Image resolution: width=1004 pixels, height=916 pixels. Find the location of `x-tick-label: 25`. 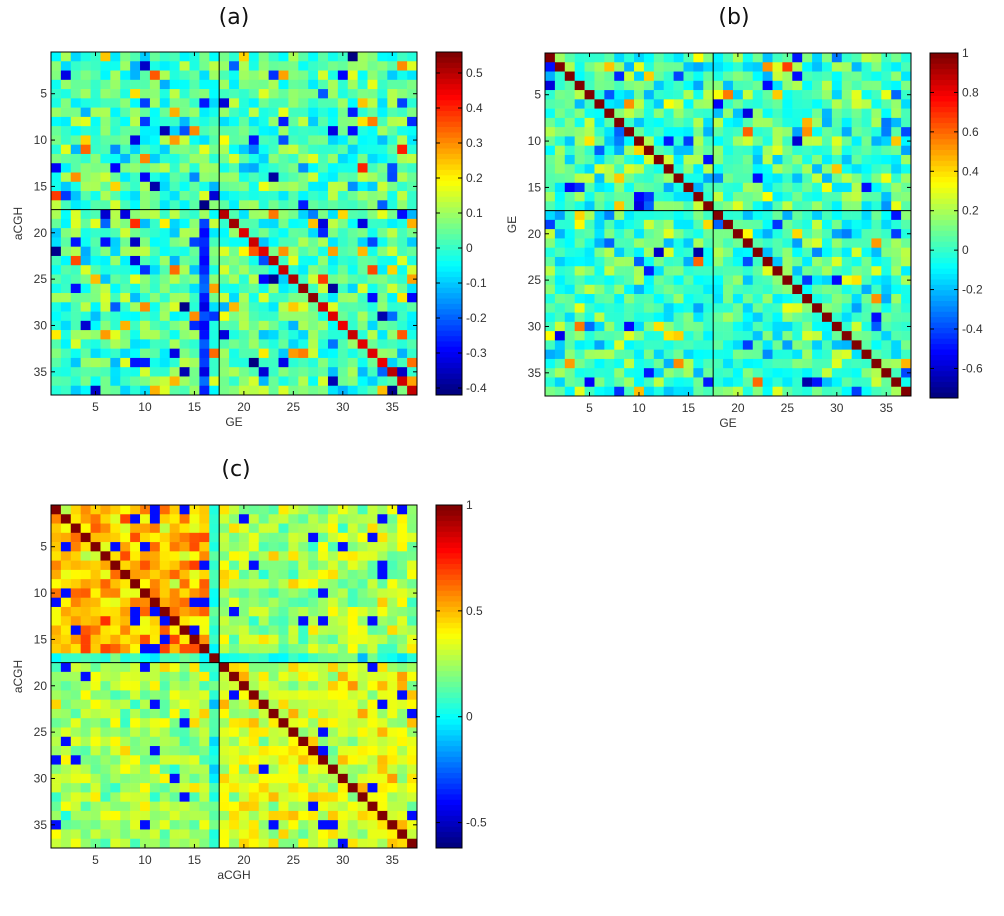

x-tick-label: 25 is located at coordinates (788, 408).